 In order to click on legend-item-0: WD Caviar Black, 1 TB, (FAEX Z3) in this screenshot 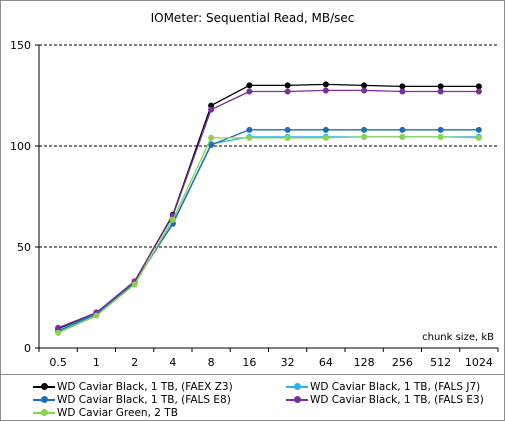, I will do `click(133, 387)`.